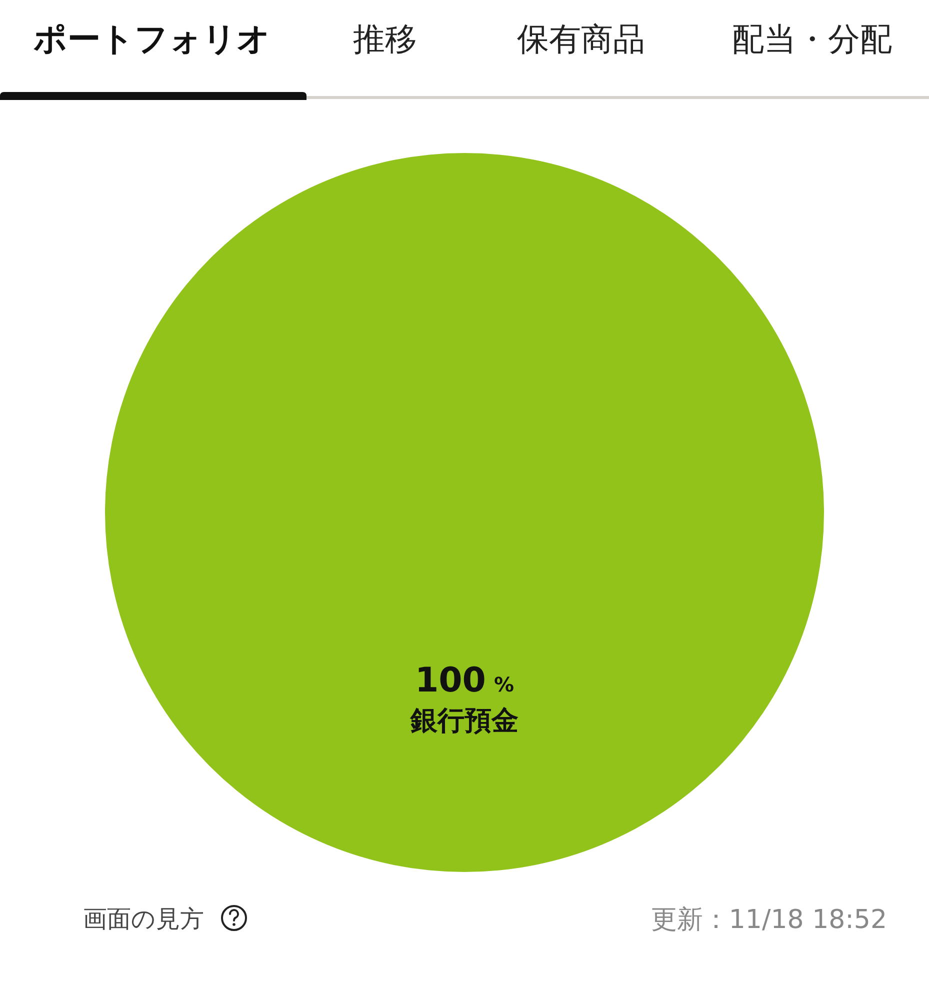 The image size is (929, 1000). Describe the element at coordinates (143, 919) in the screenshot. I see `text: 画面の見方` at that location.